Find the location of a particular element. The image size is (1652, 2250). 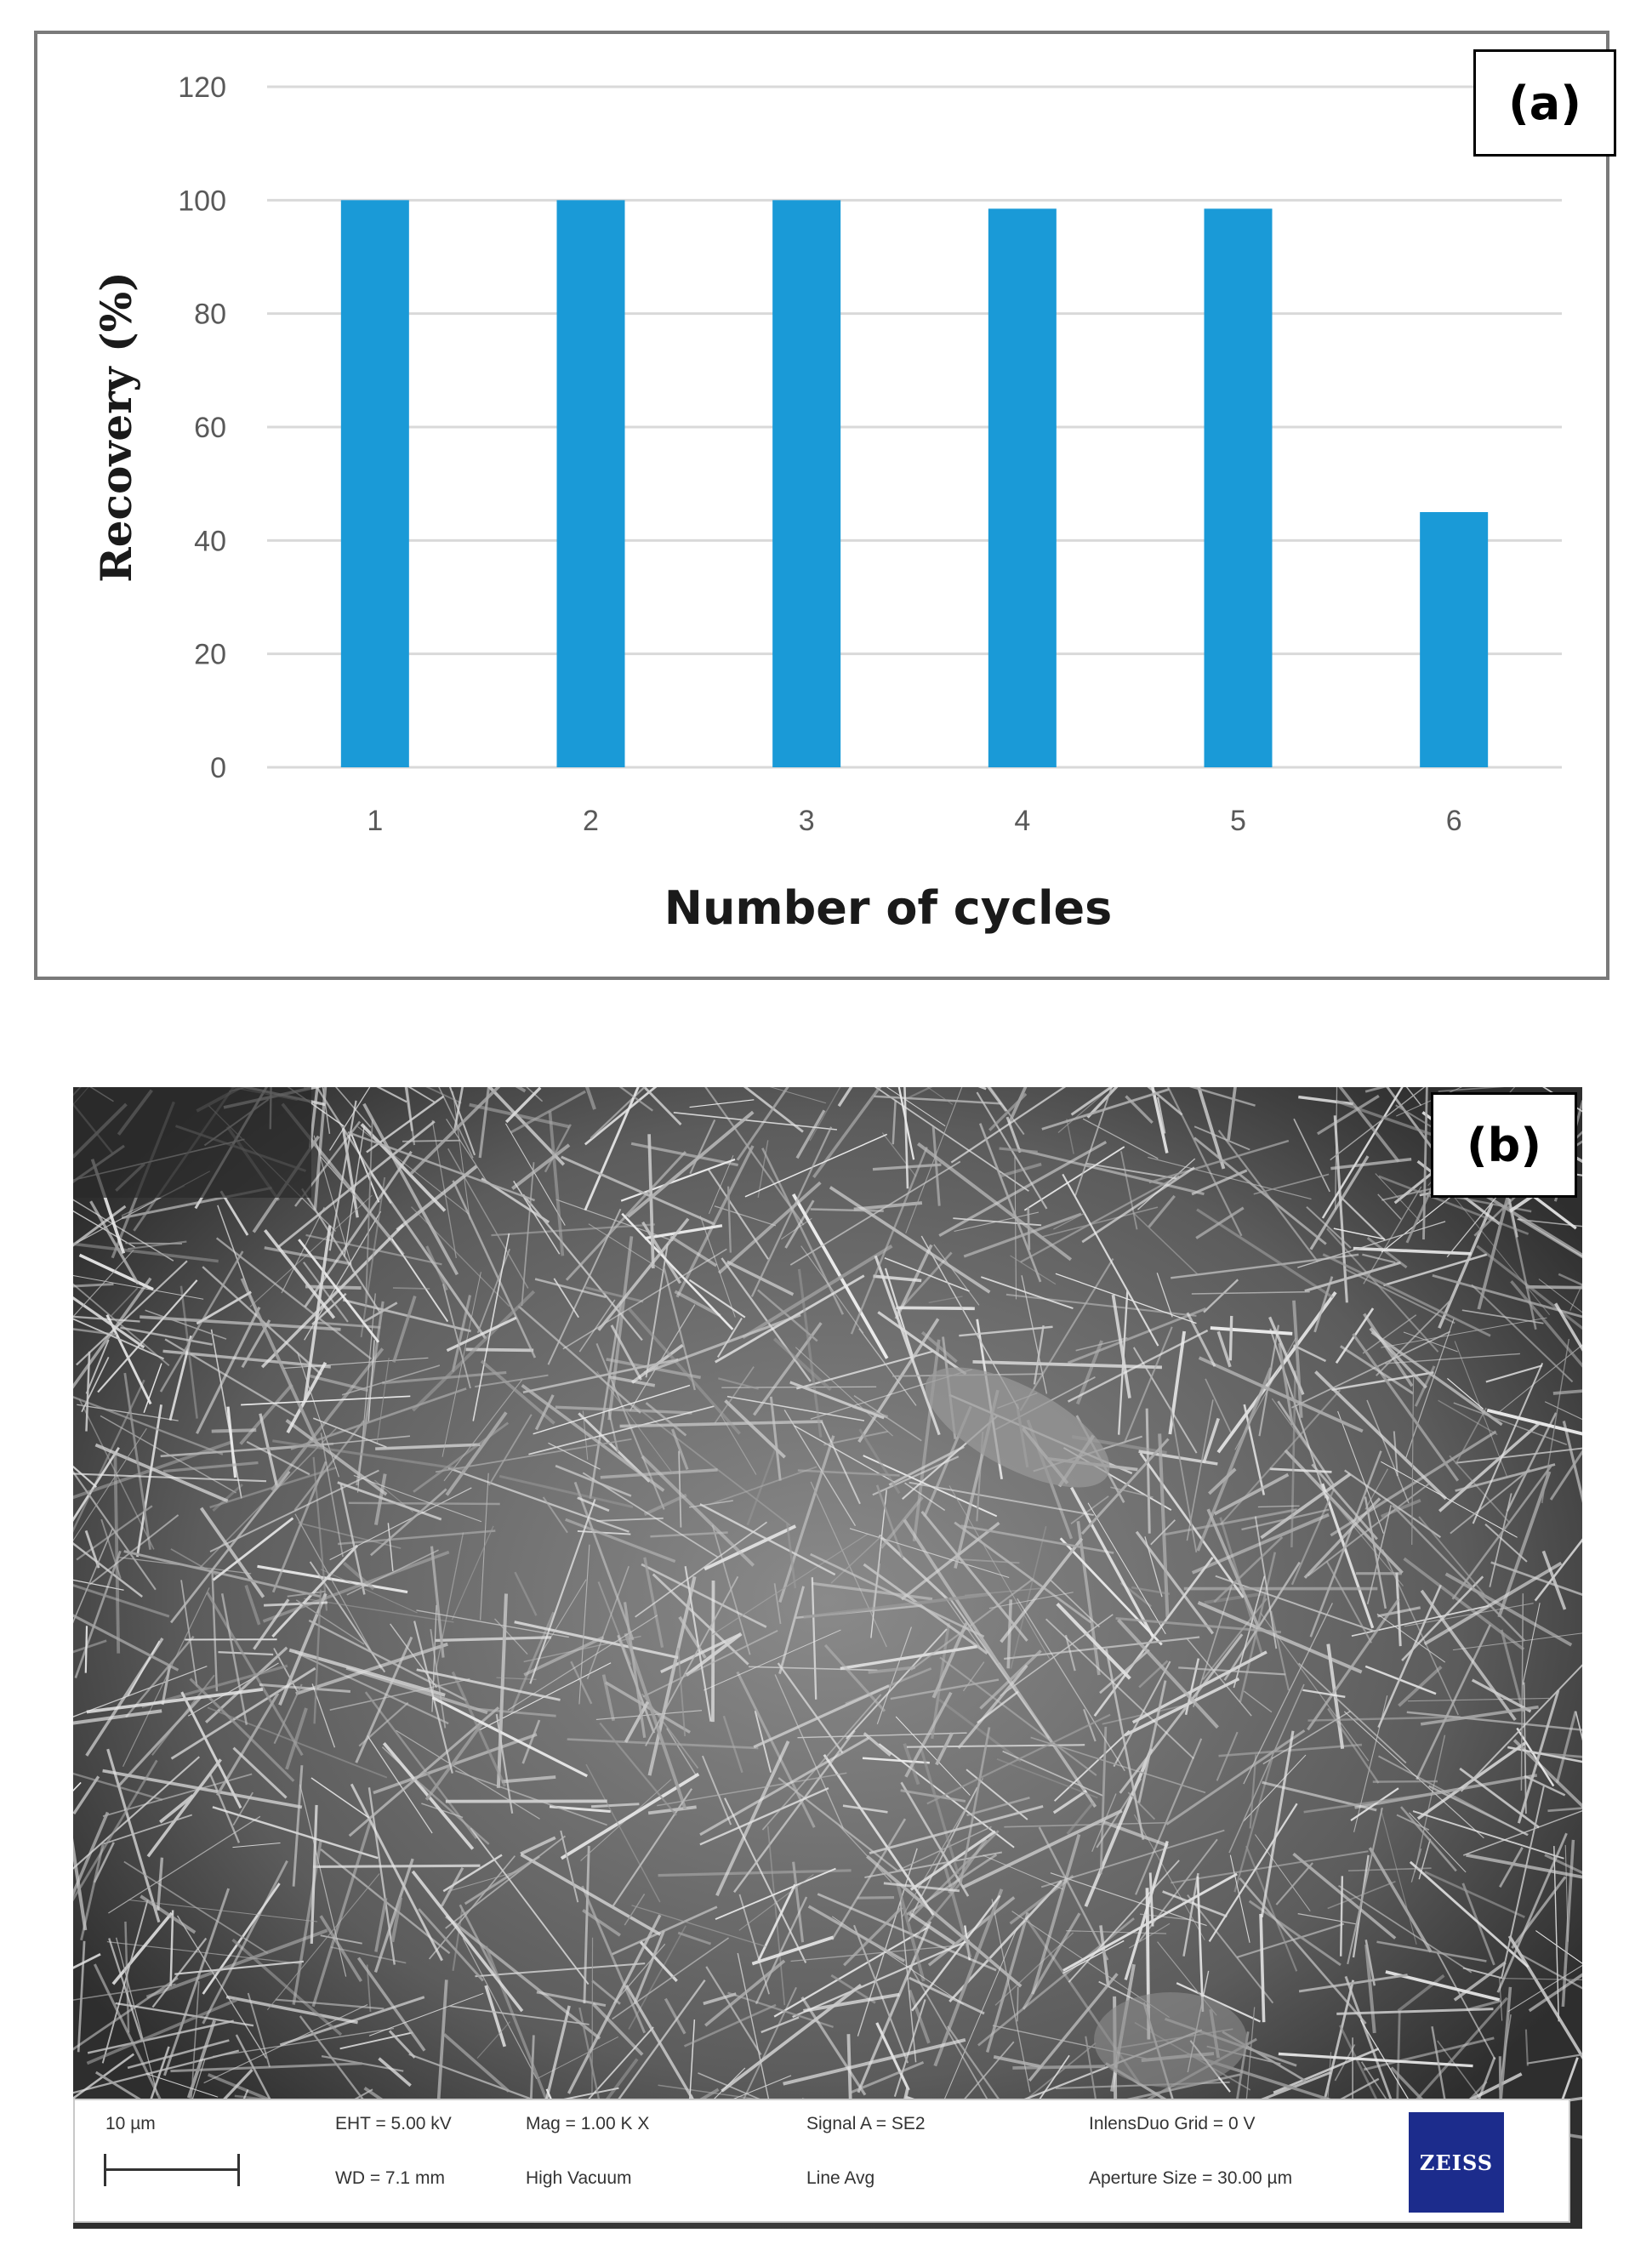

x-axis-label: Number of cycles is located at coordinates (888, 908).